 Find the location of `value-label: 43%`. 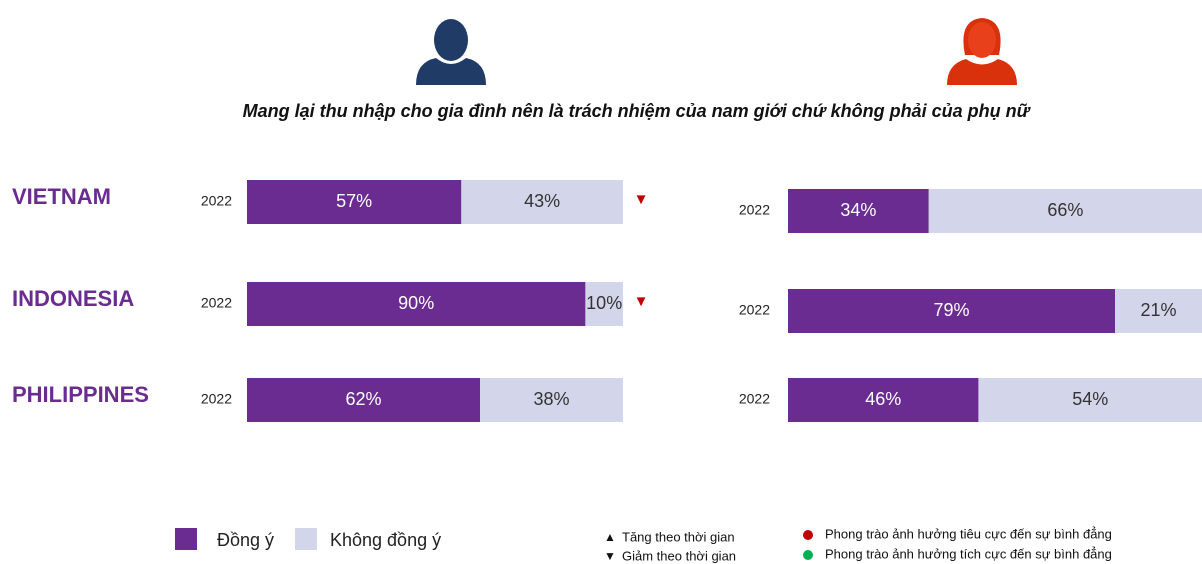

value-label: 43% is located at coordinates (542, 201).